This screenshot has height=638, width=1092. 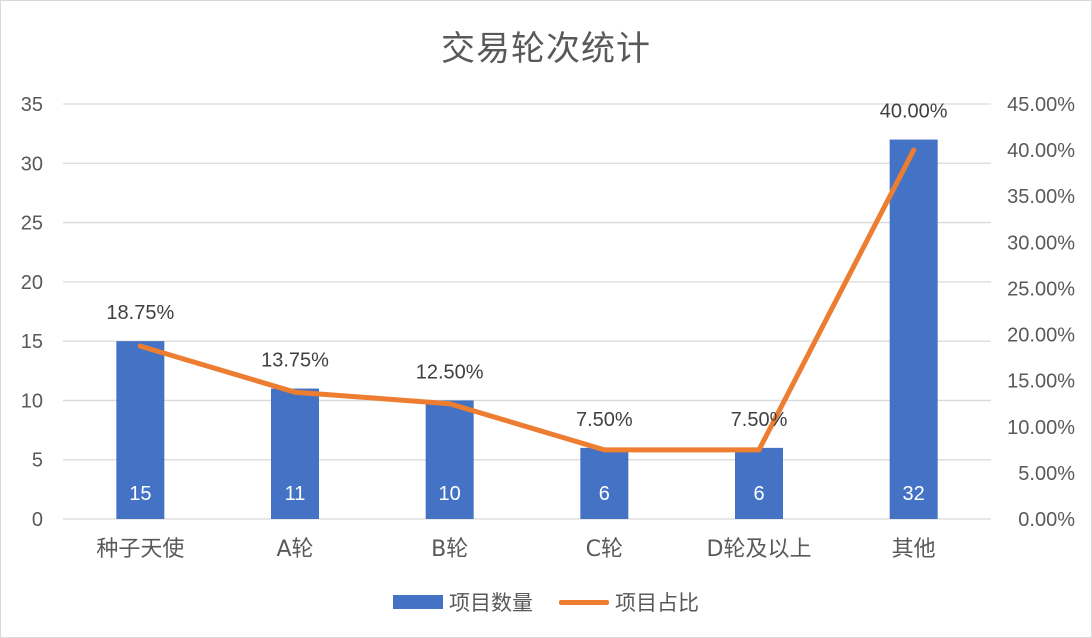 I want to click on y-right-tick-label: 45.00%, so click(x=1041, y=105).